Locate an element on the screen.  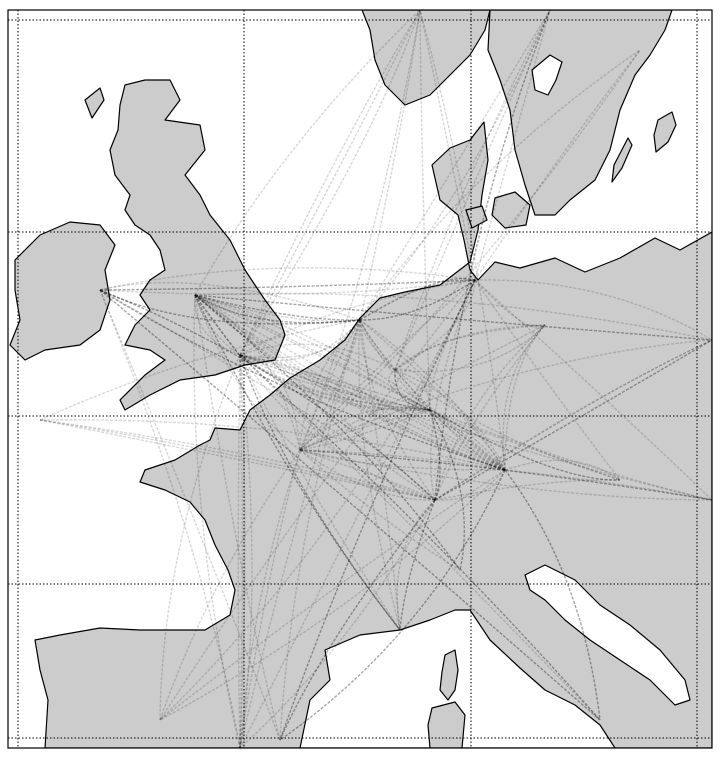
ireland is located at coordinates (62, 291).